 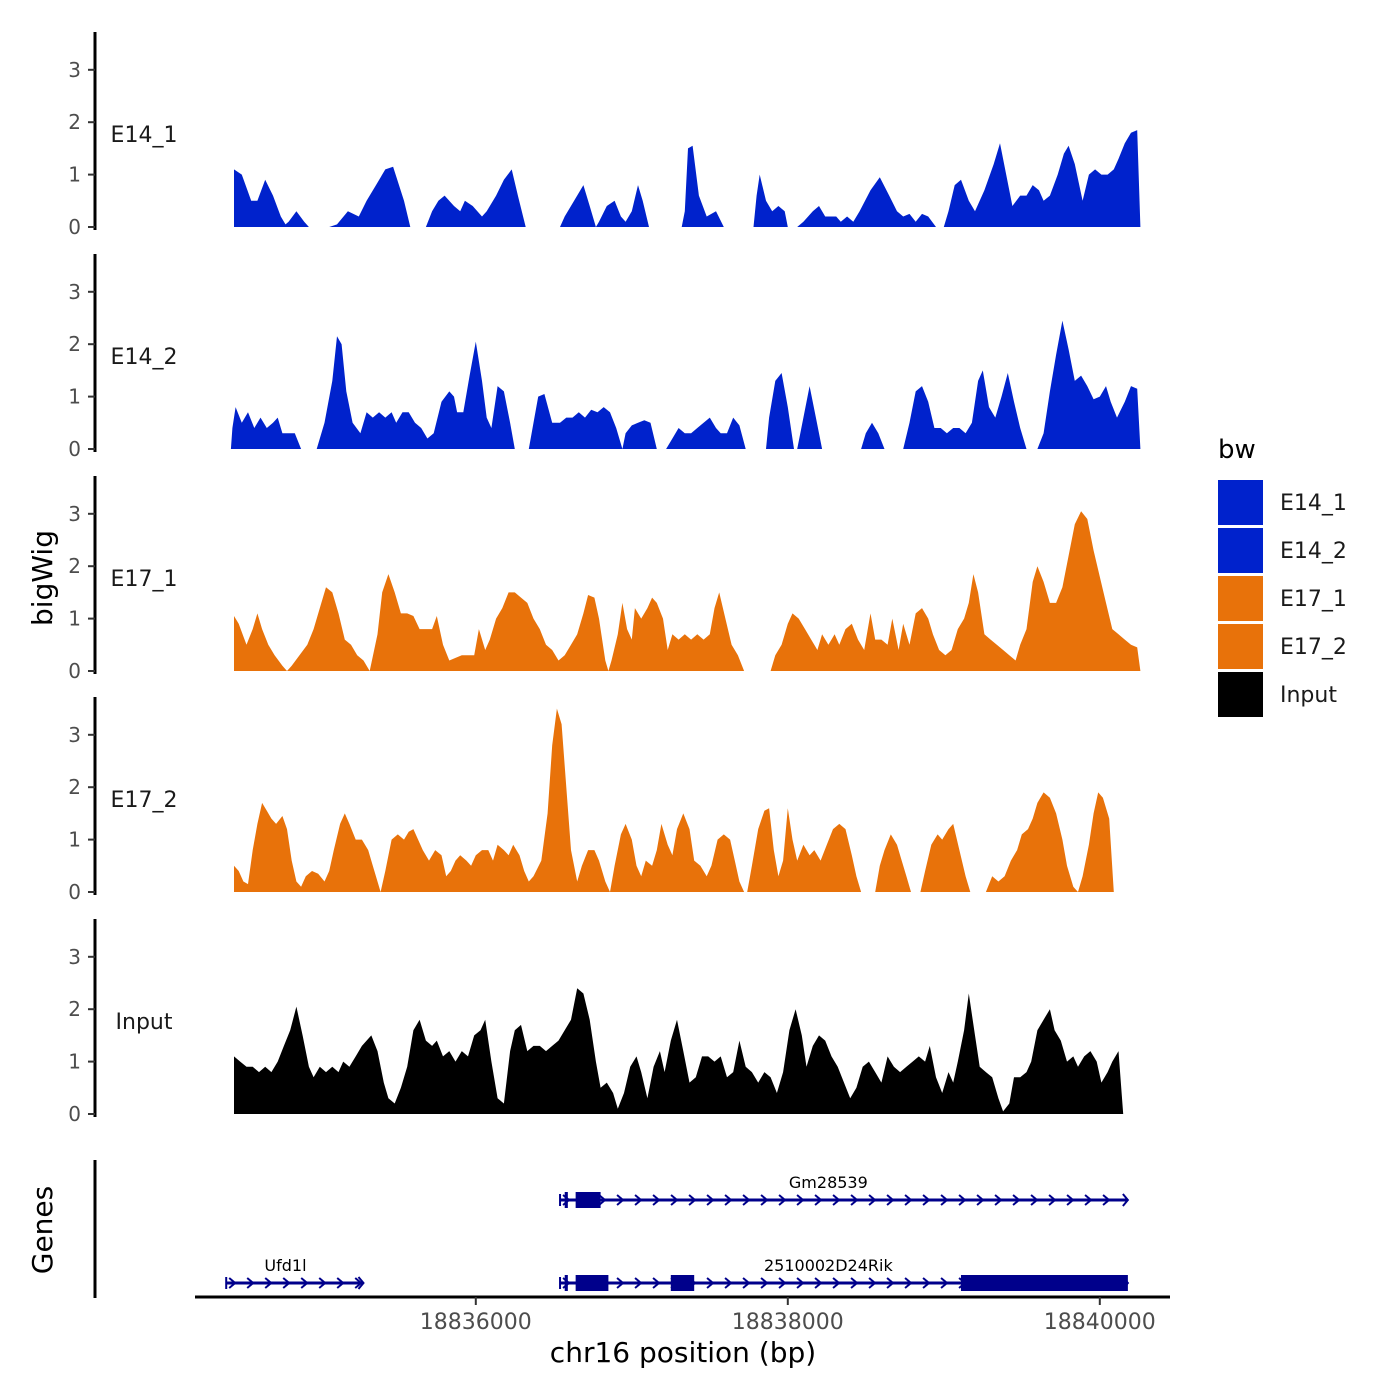 What do you see at coordinates (144, 135) in the screenshot?
I see `track-label-E14_1: E14_1` at bounding box center [144, 135].